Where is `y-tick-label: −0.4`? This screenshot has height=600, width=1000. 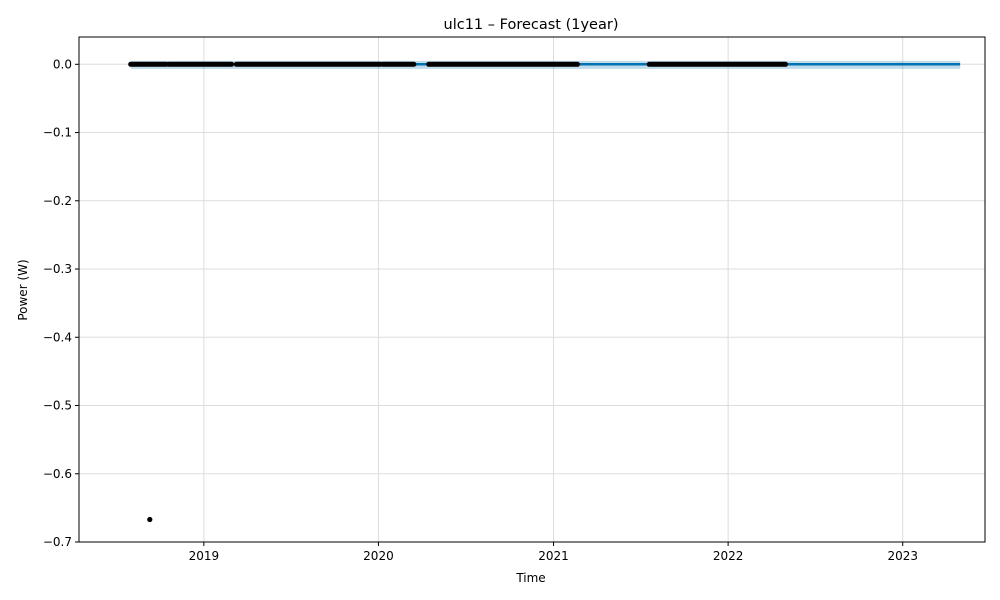 y-tick-label: −0.4 is located at coordinates (57, 337).